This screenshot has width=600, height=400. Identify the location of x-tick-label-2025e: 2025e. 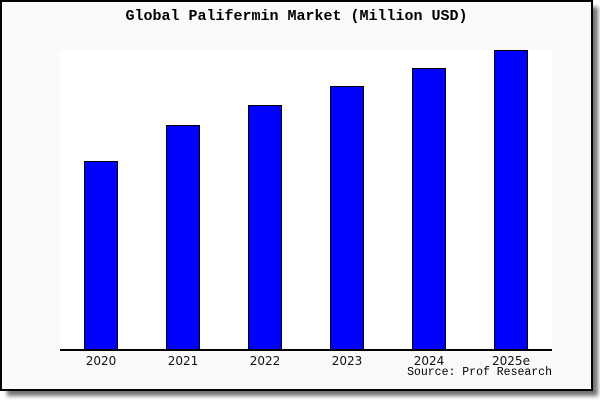
(511, 361).